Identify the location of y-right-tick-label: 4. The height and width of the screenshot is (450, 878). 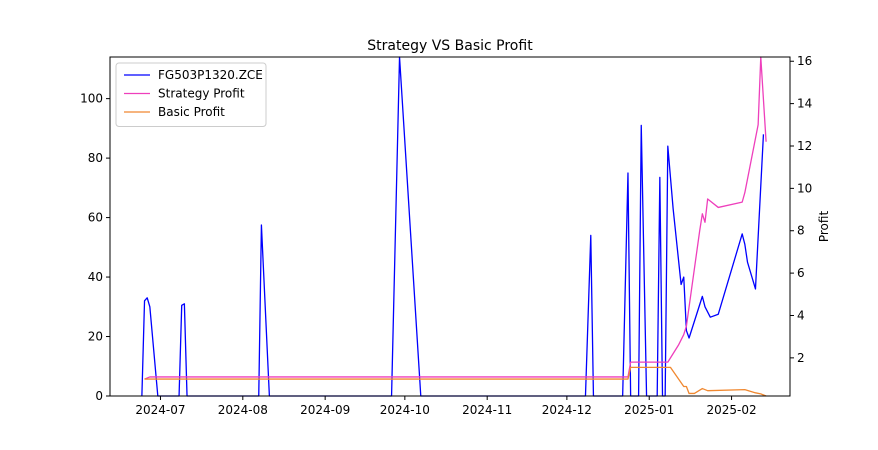
(801, 315).